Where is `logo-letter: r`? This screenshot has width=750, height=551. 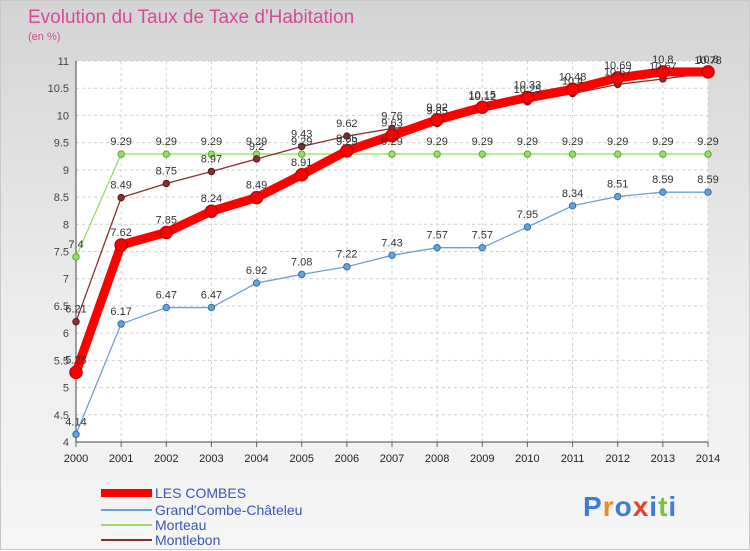 logo-letter: r is located at coordinates (608, 506).